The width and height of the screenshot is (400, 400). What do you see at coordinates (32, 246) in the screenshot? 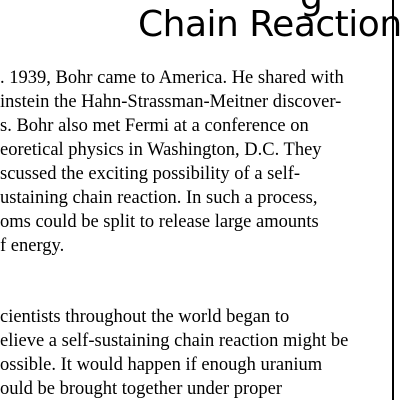
I see `paragraph-1-line: f energy.` at bounding box center [32, 246].